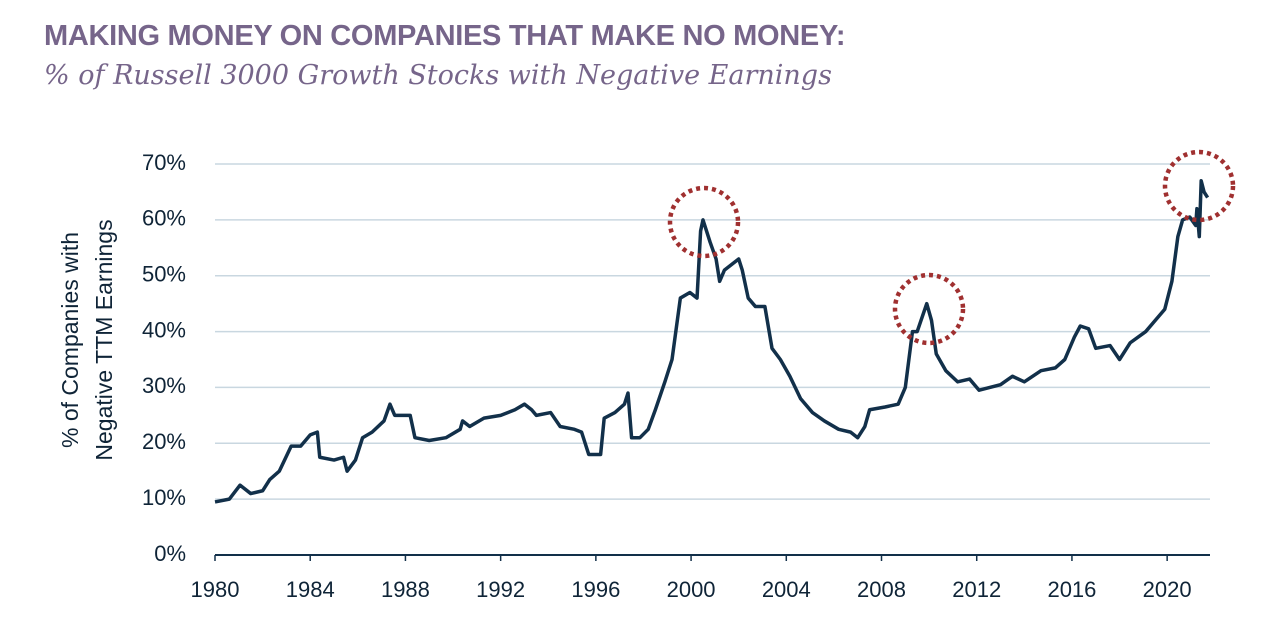 The height and width of the screenshot is (636, 1278). What do you see at coordinates (1071, 589) in the screenshot?
I see `x-tick-label: 2016` at bounding box center [1071, 589].